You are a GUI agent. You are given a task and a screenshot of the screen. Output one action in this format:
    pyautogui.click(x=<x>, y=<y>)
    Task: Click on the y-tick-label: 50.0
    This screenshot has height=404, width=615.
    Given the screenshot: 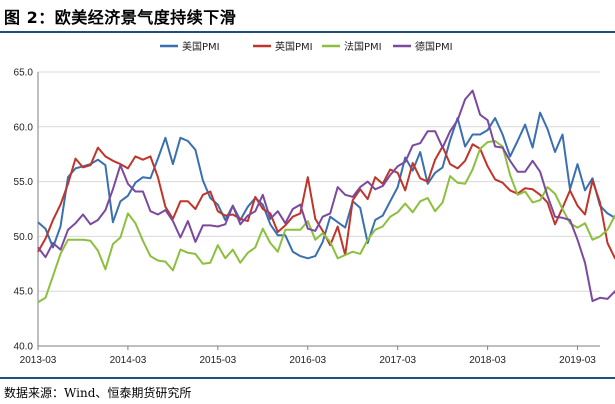 What is the action you would take?
    pyautogui.click(x=24, y=237)
    